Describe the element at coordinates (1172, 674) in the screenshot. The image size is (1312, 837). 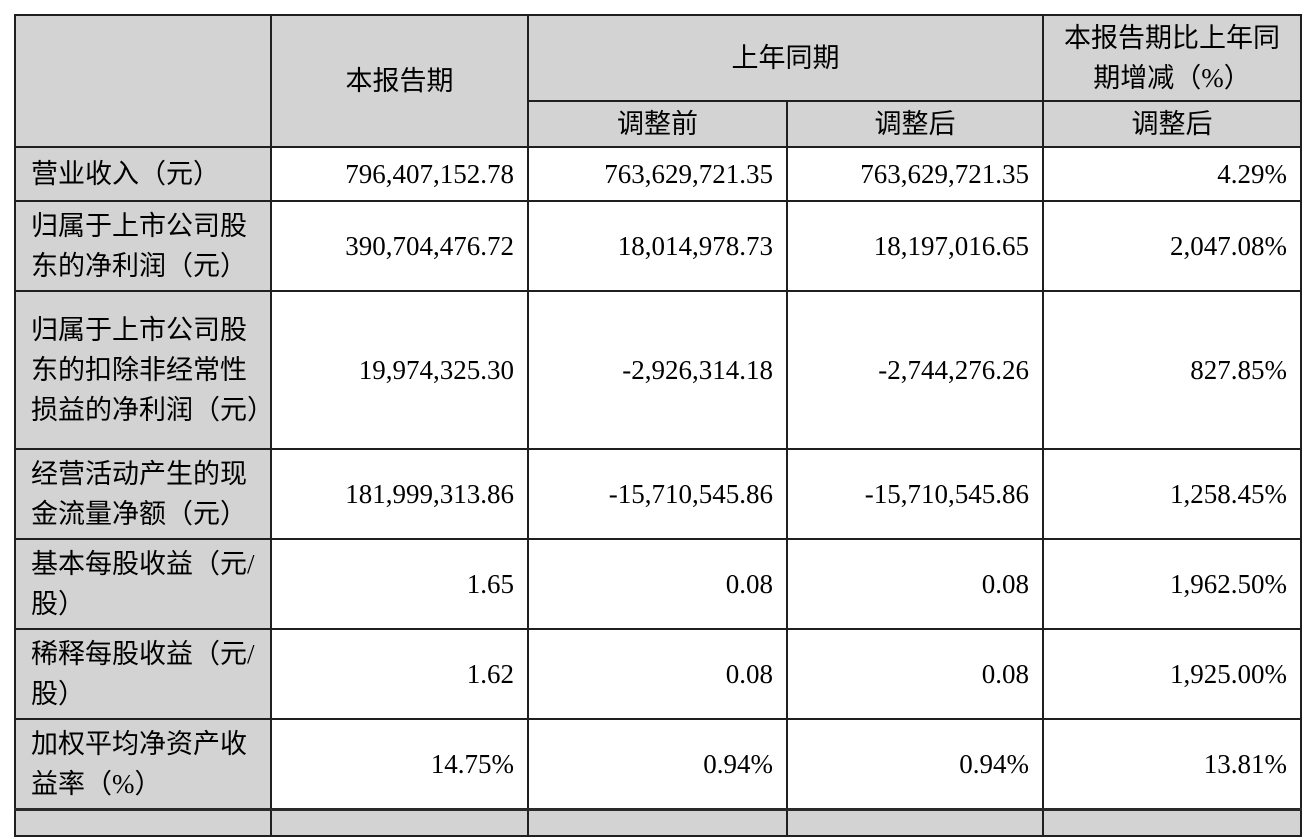
I see `value-yoy: 1,925.00%` at that location.